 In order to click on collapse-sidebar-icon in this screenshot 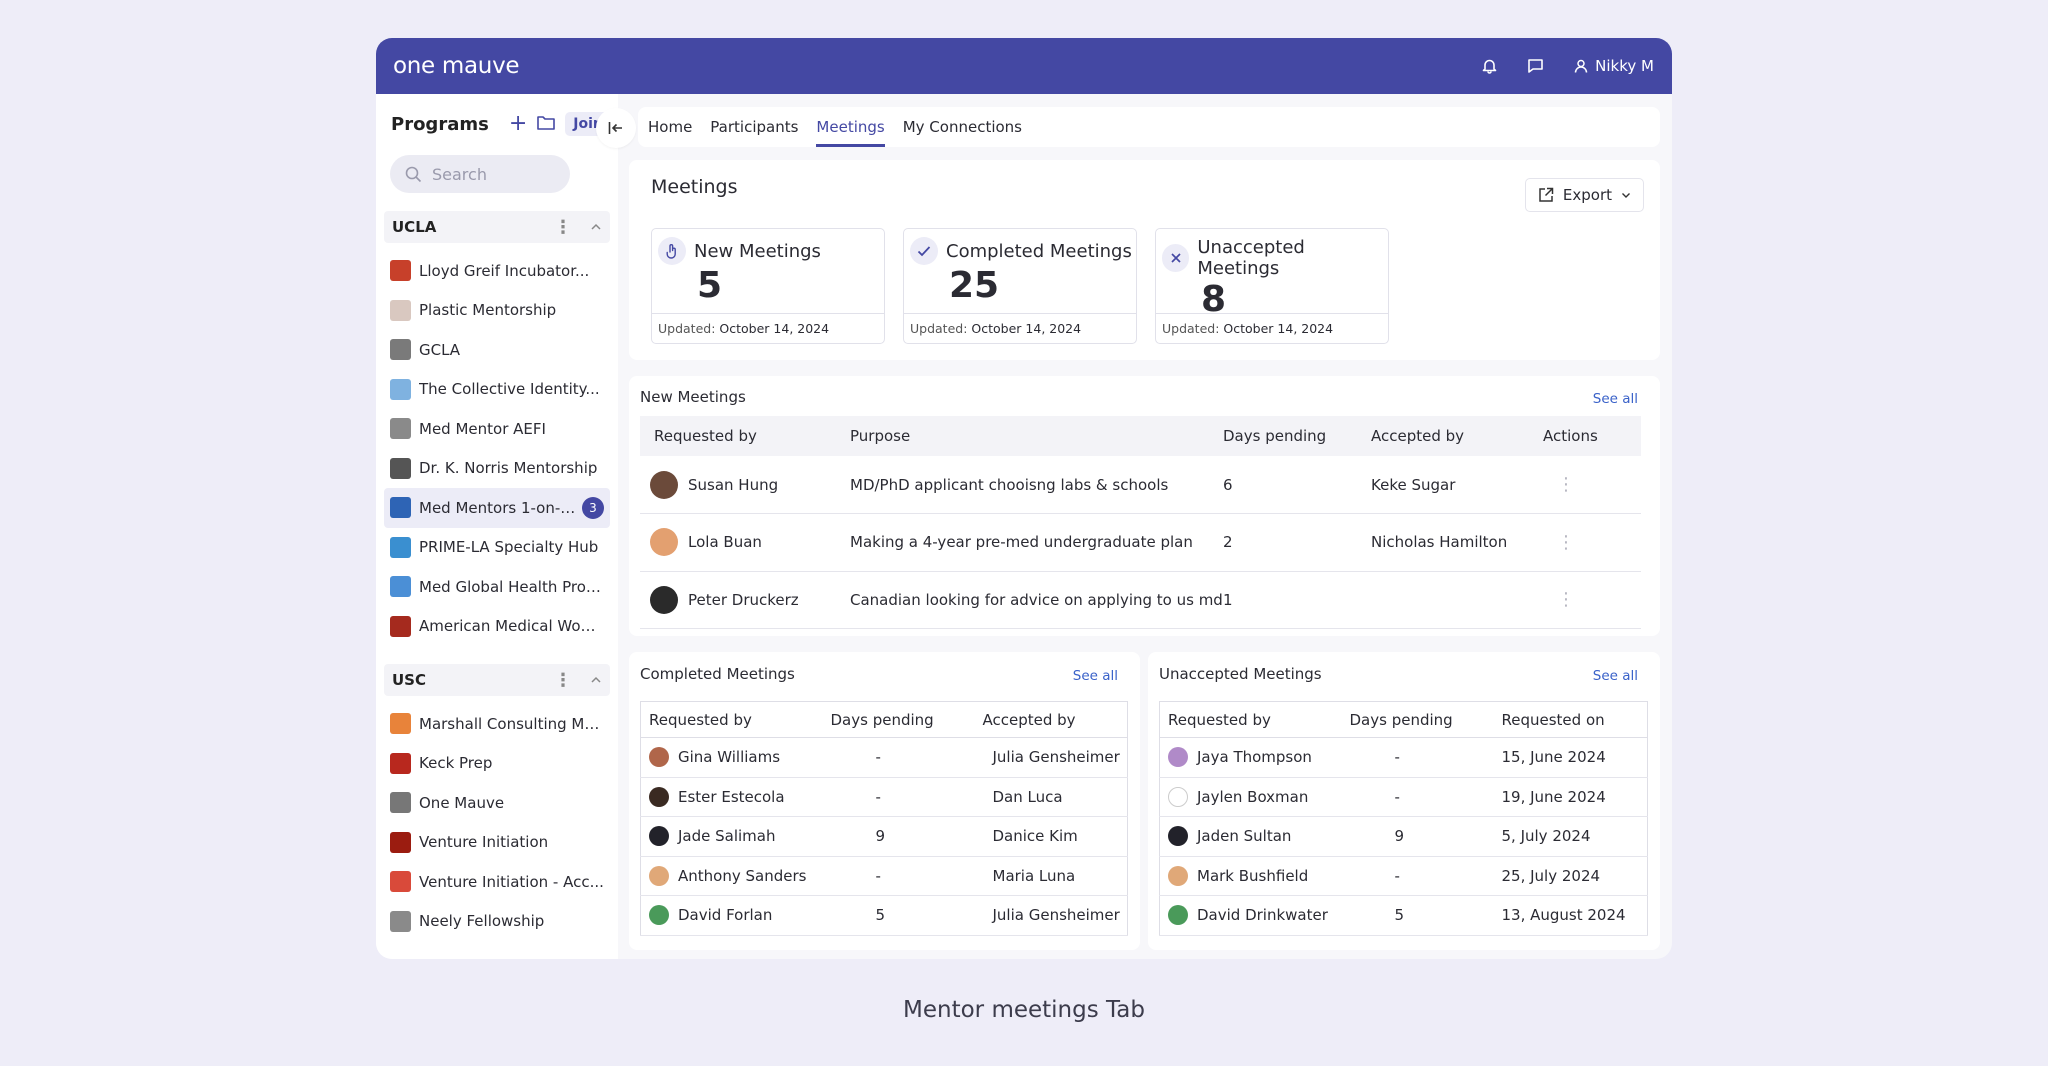, I will do `click(616, 128)`.